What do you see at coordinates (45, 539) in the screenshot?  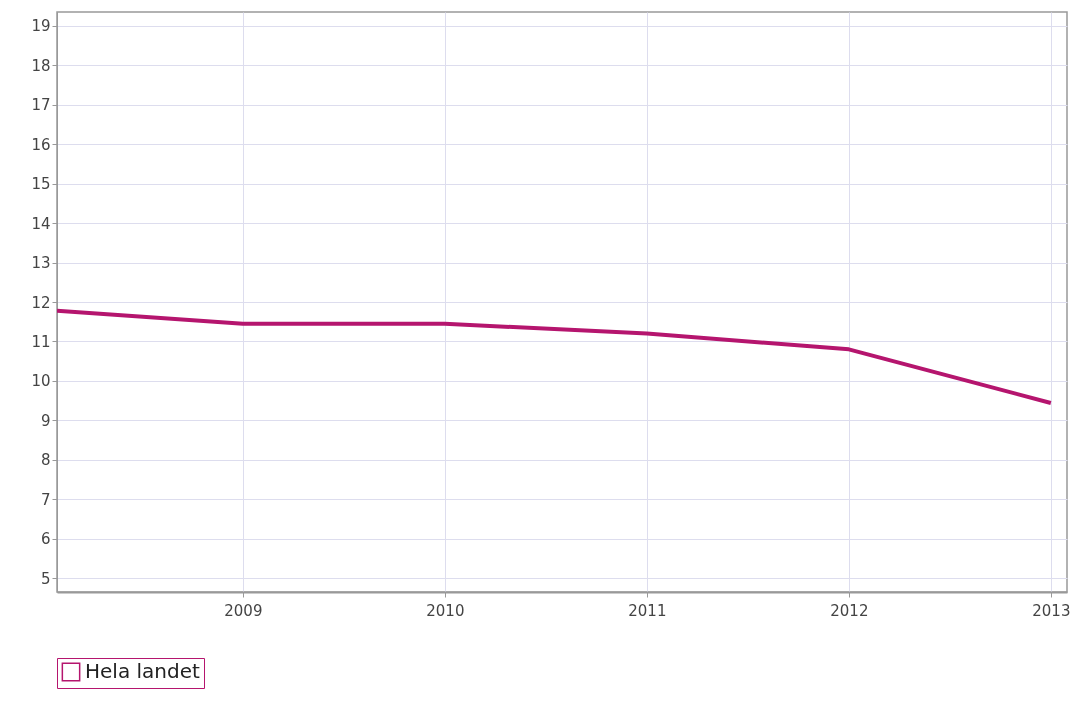 I see `y-tick-label: 6` at bounding box center [45, 539].